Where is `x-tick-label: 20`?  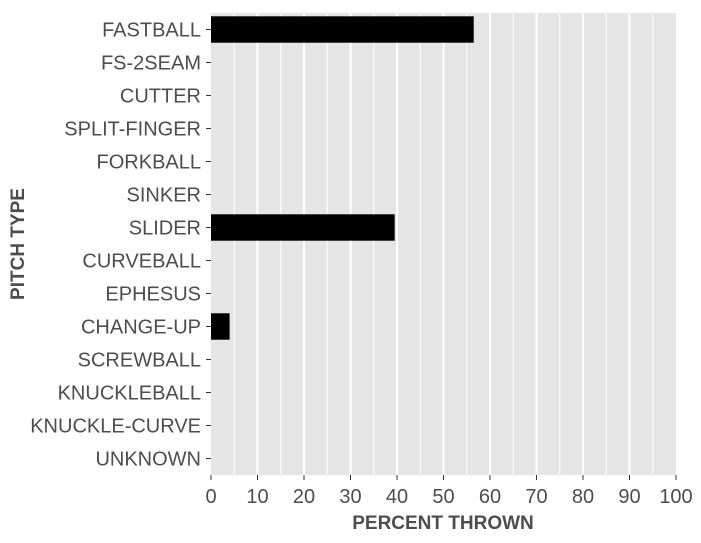 x-tick-label: 20 is located at coordinates (304, 497).